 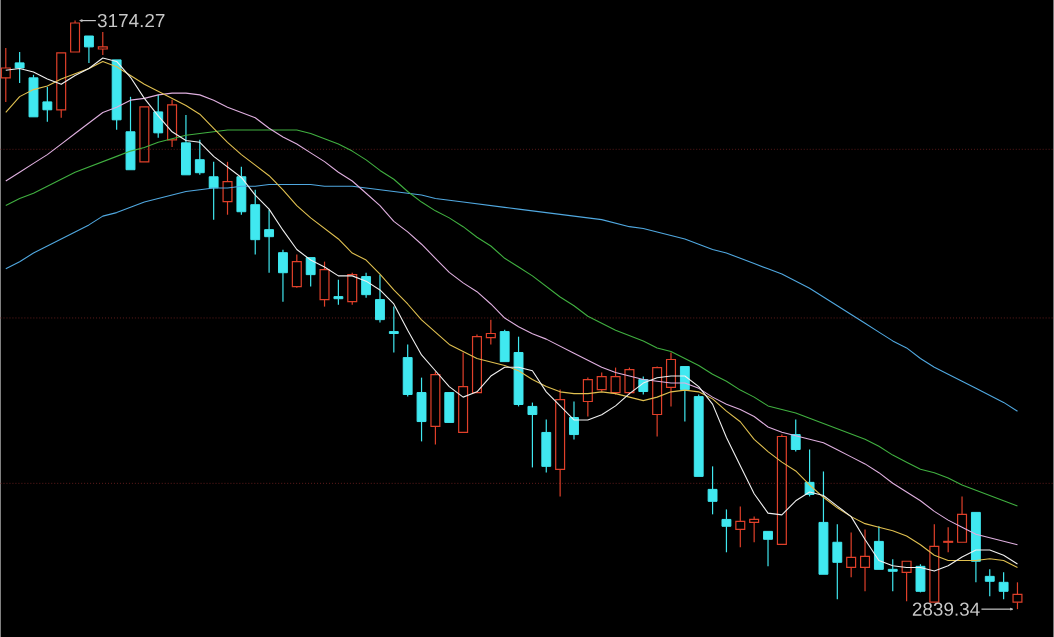 I want to click on annotation: 2839.34, so click(x=946, y=609).